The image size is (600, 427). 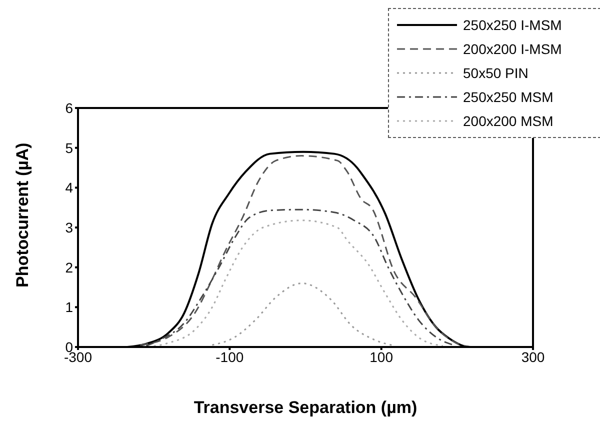 I want to click on x-axis-title: Transverse Separation (µm), so click(x=306, y=407).